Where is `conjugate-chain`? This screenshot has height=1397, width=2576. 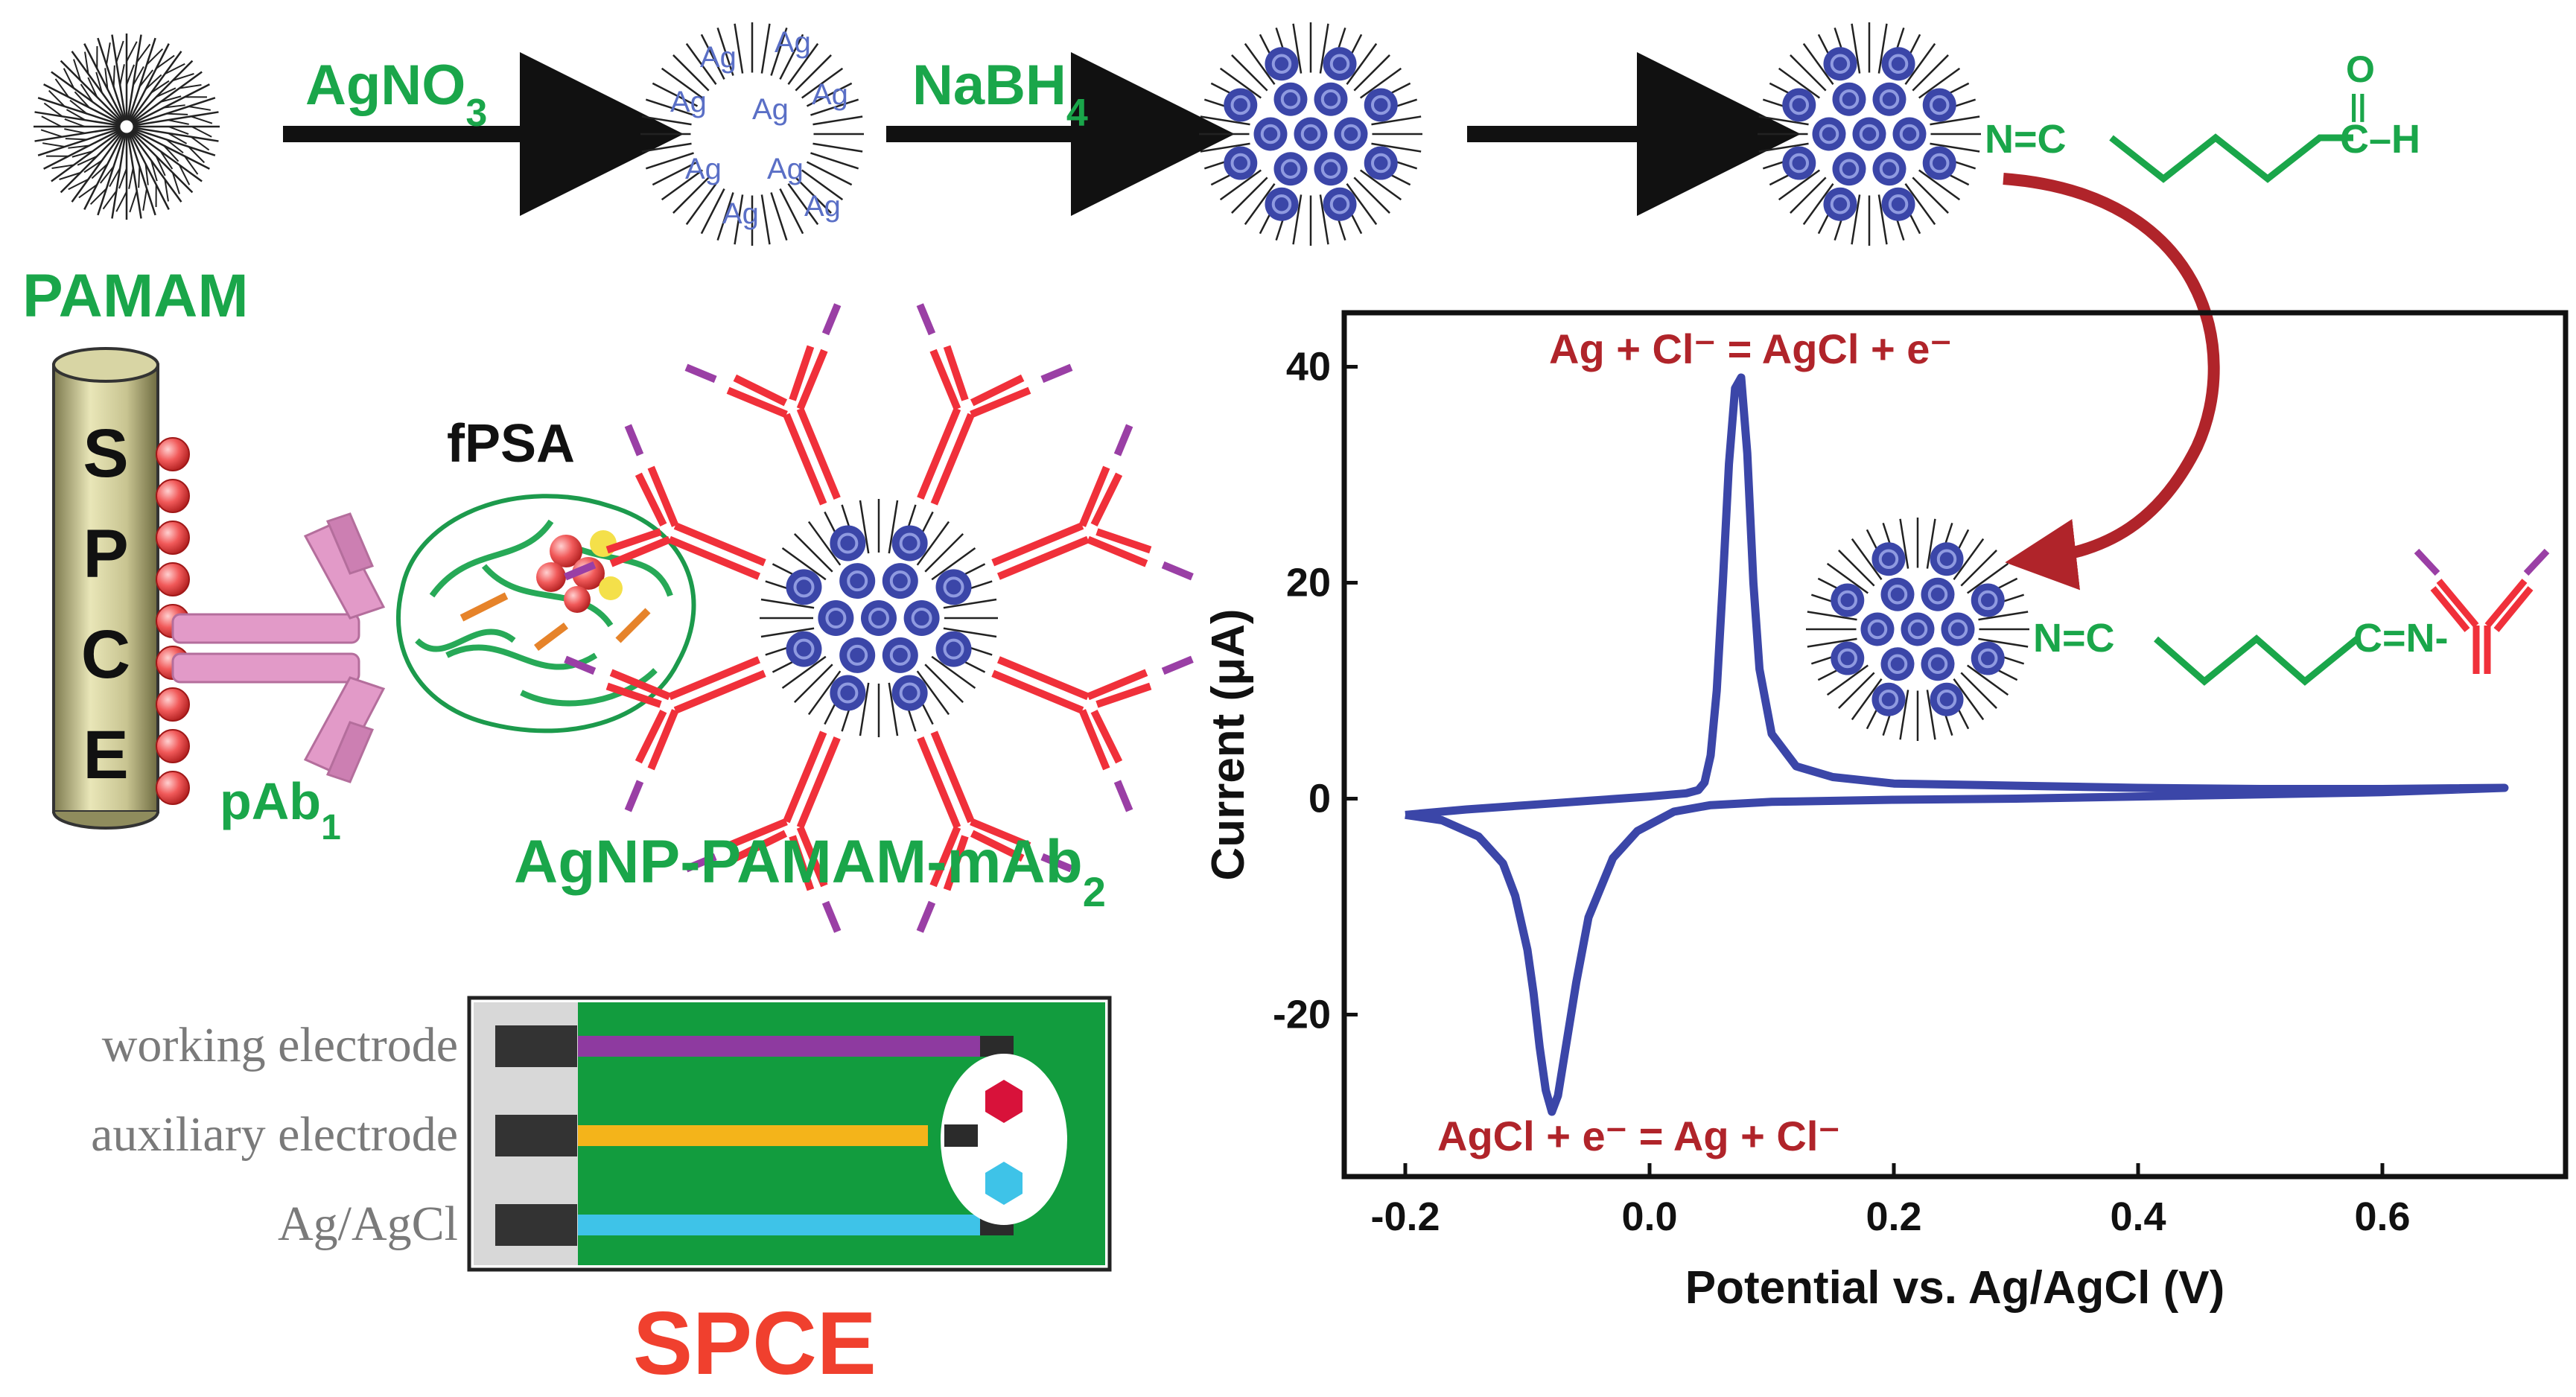 conjugate-chain is located at coordinates (2256, 660).